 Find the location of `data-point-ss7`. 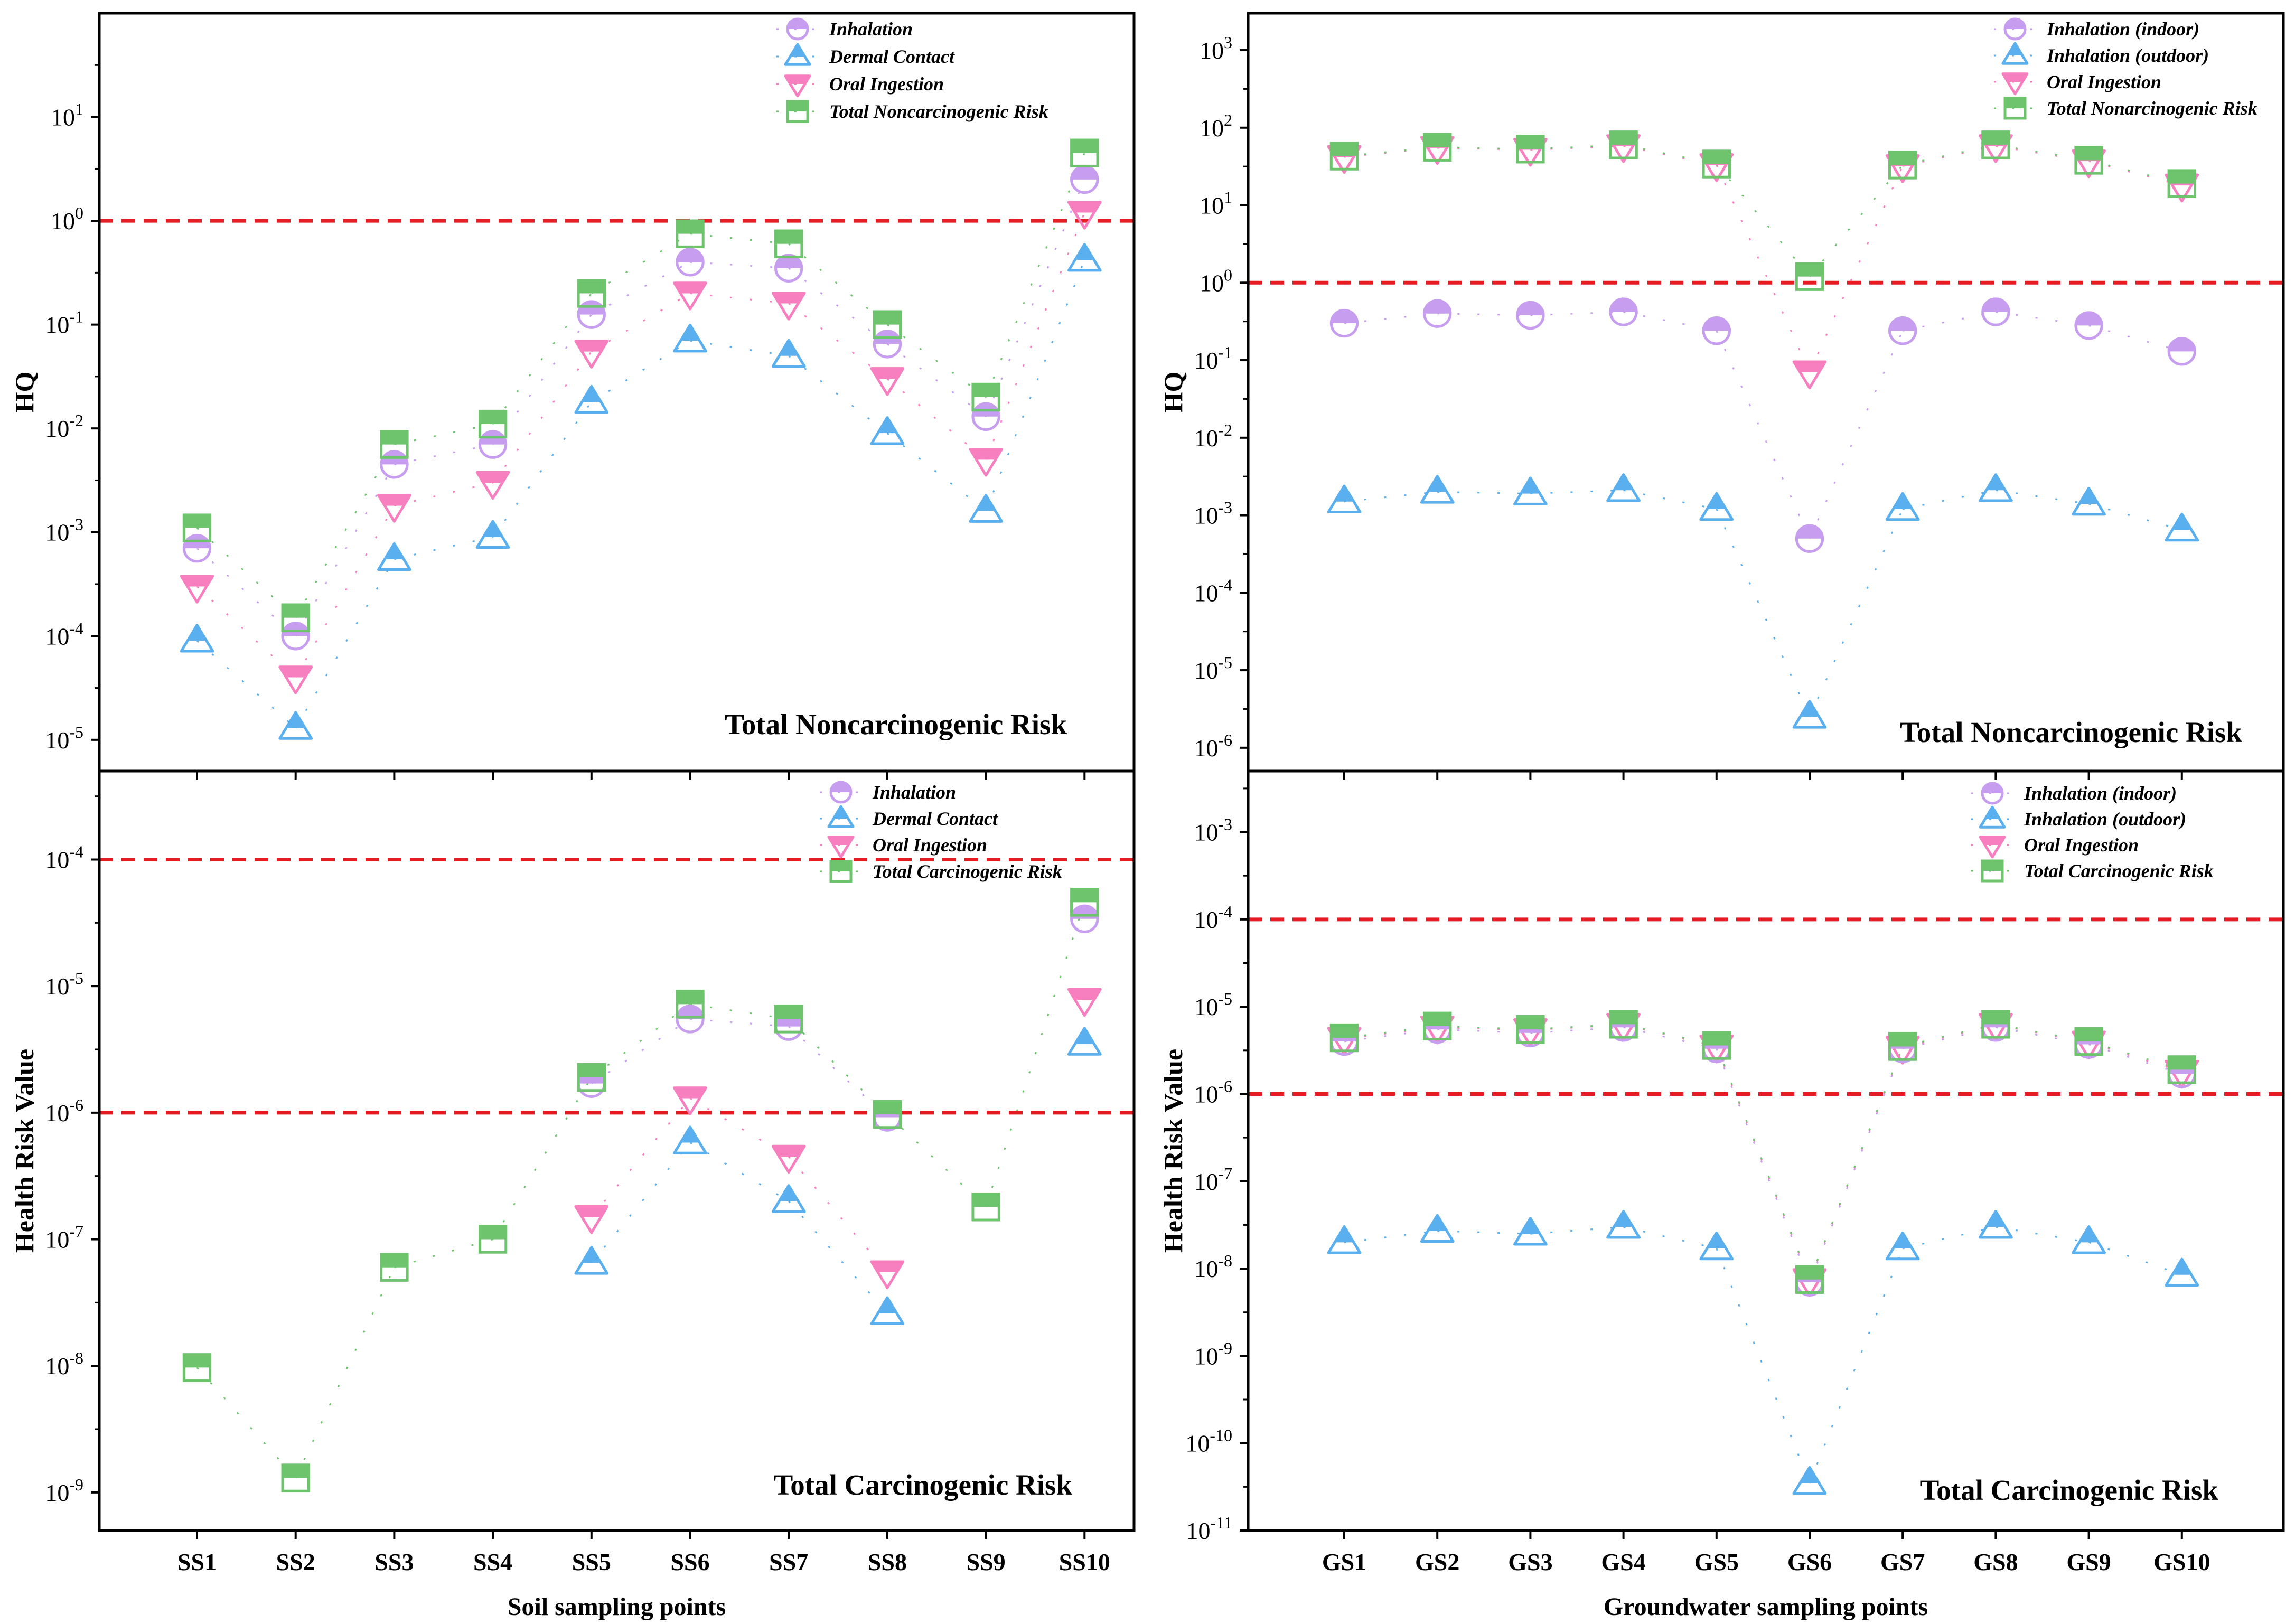

data-point-ss7 is located at coordinates (788, 353).